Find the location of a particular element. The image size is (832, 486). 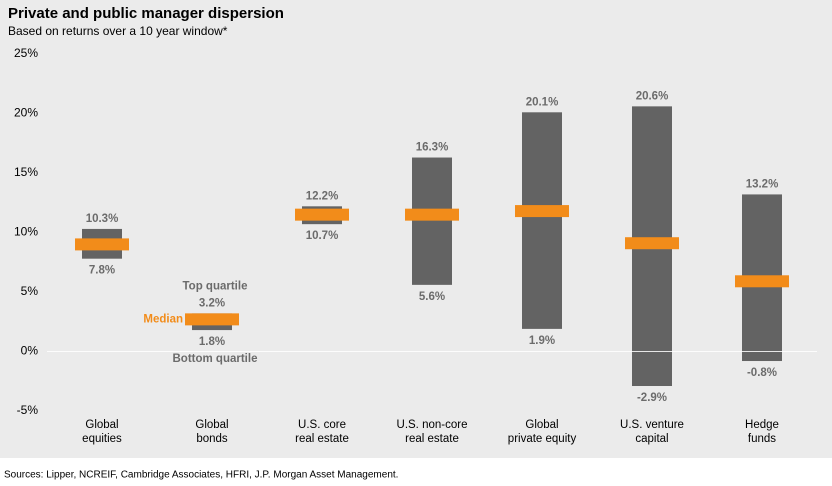

x-tick-label: private equity is located at coordinates (542, 439).